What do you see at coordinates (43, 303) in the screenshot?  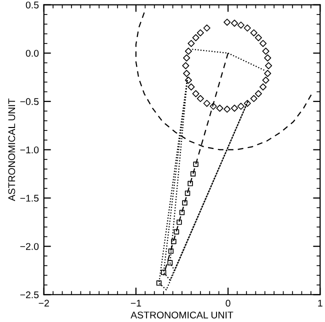 I see `x-tick-label: −2` at bounding box center [43, 303].